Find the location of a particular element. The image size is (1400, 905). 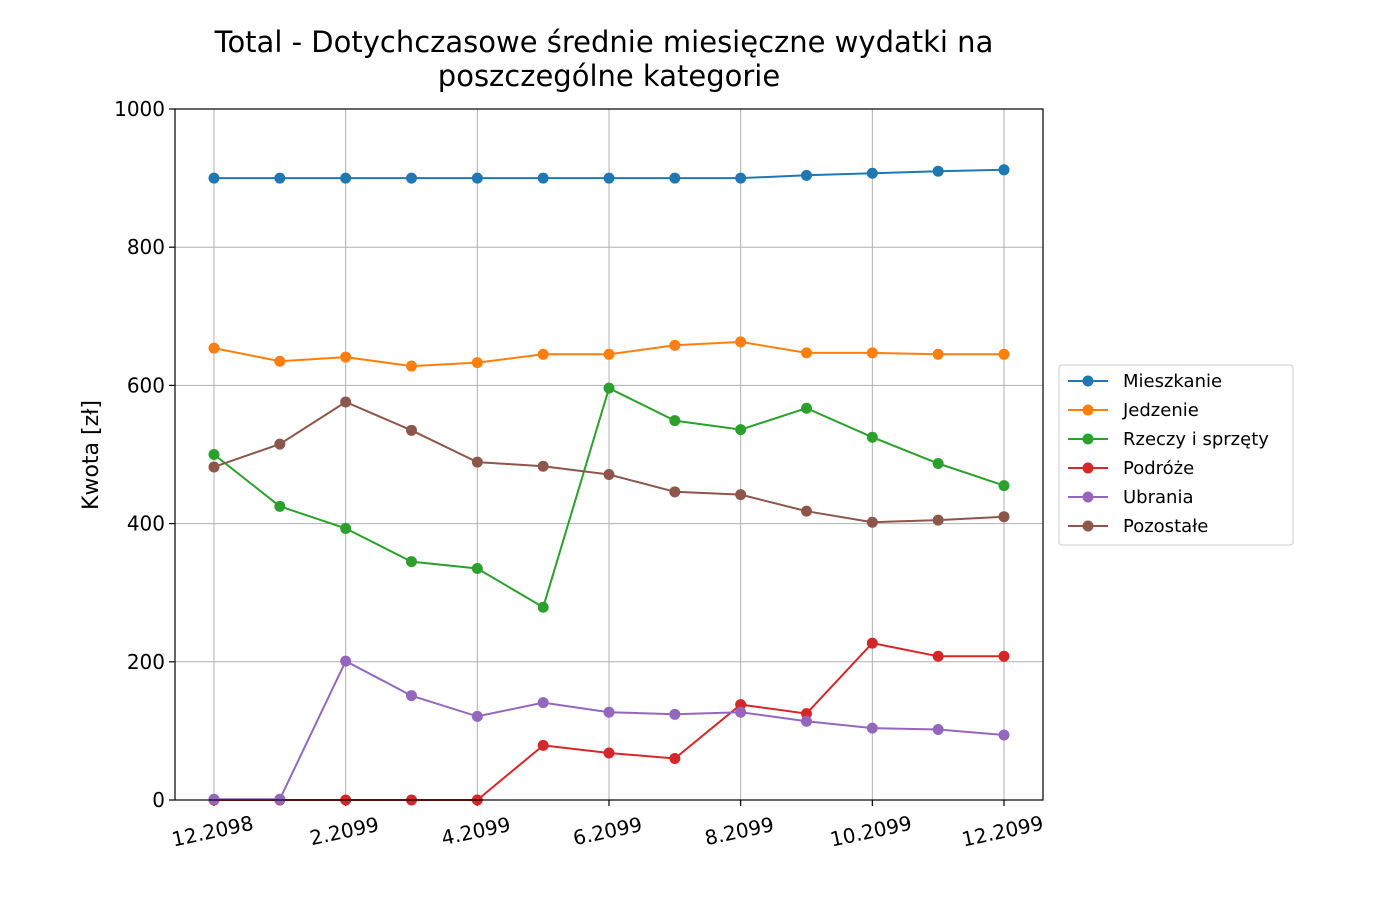

legend-label: Rzeczy i sprzęty is located at coordinates (1196, 439).